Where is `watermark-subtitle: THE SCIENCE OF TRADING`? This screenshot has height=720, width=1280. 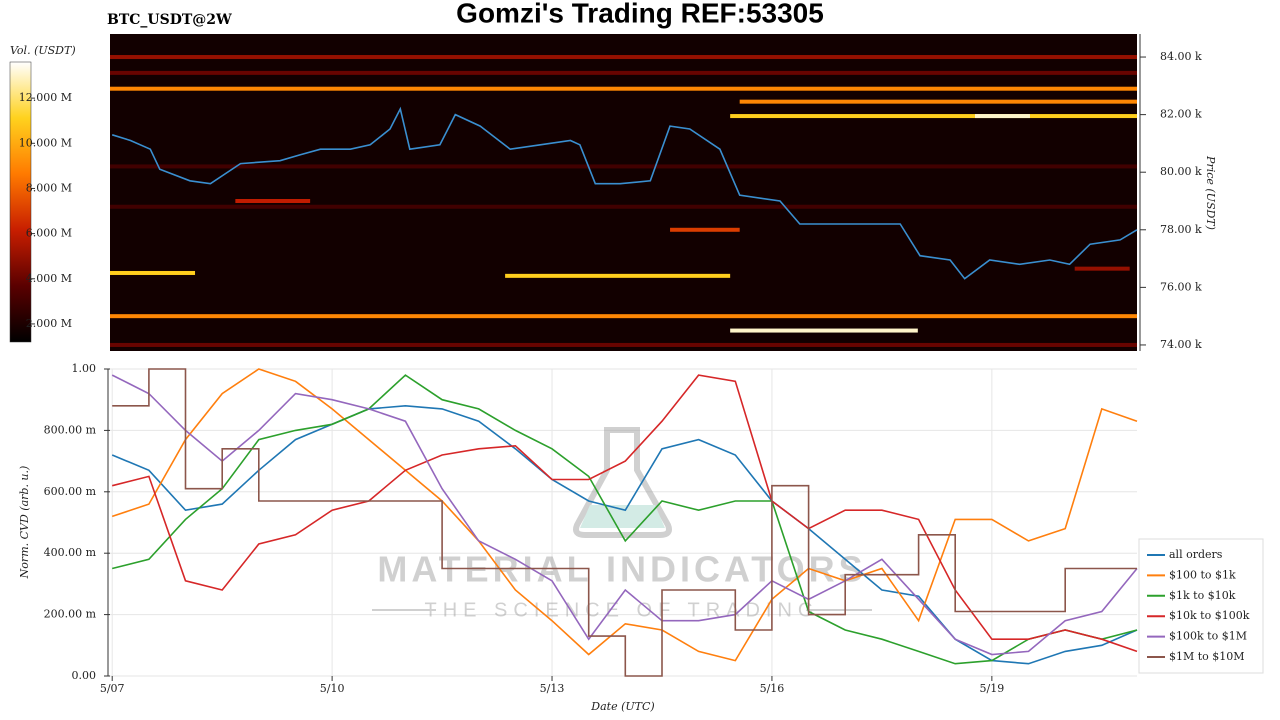 watermark-subtitle: THE SCIENCE OF TRADING is located at coordinates (622, 610).